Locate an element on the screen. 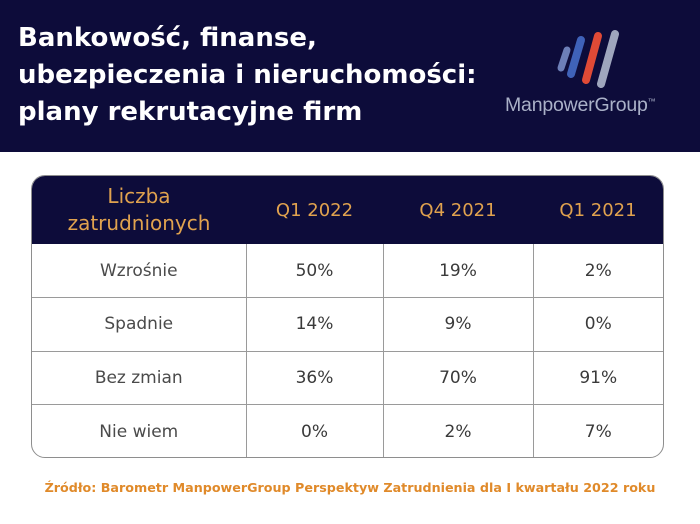 The image size is (700, 524). manpowergroup-logo: ManpowerGroup™ is located at coordinates (590, 78).